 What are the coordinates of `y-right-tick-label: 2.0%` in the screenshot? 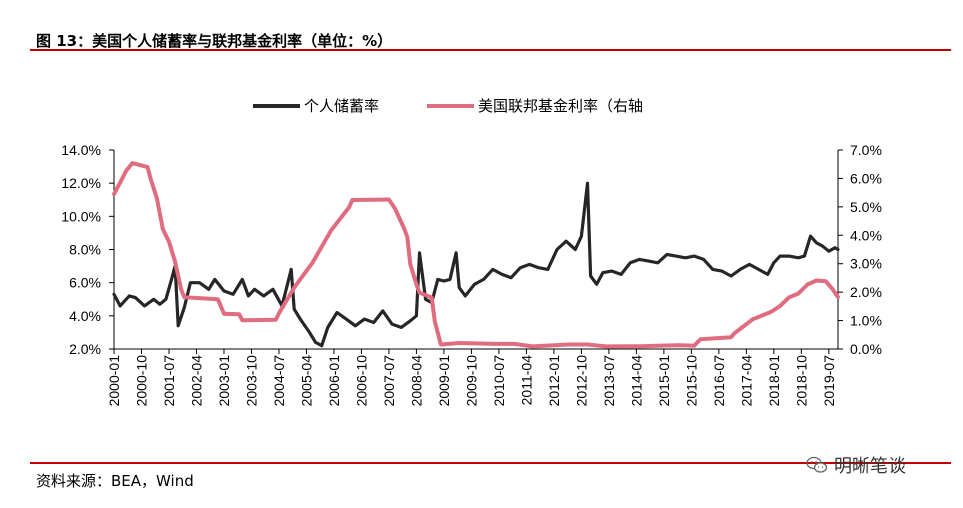 It's located at (866, 292).